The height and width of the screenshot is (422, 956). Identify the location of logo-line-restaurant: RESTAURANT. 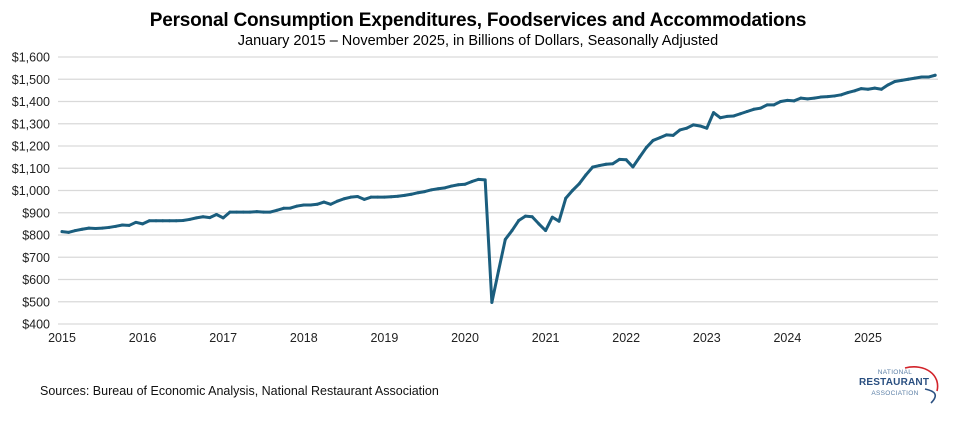
(894, 382).